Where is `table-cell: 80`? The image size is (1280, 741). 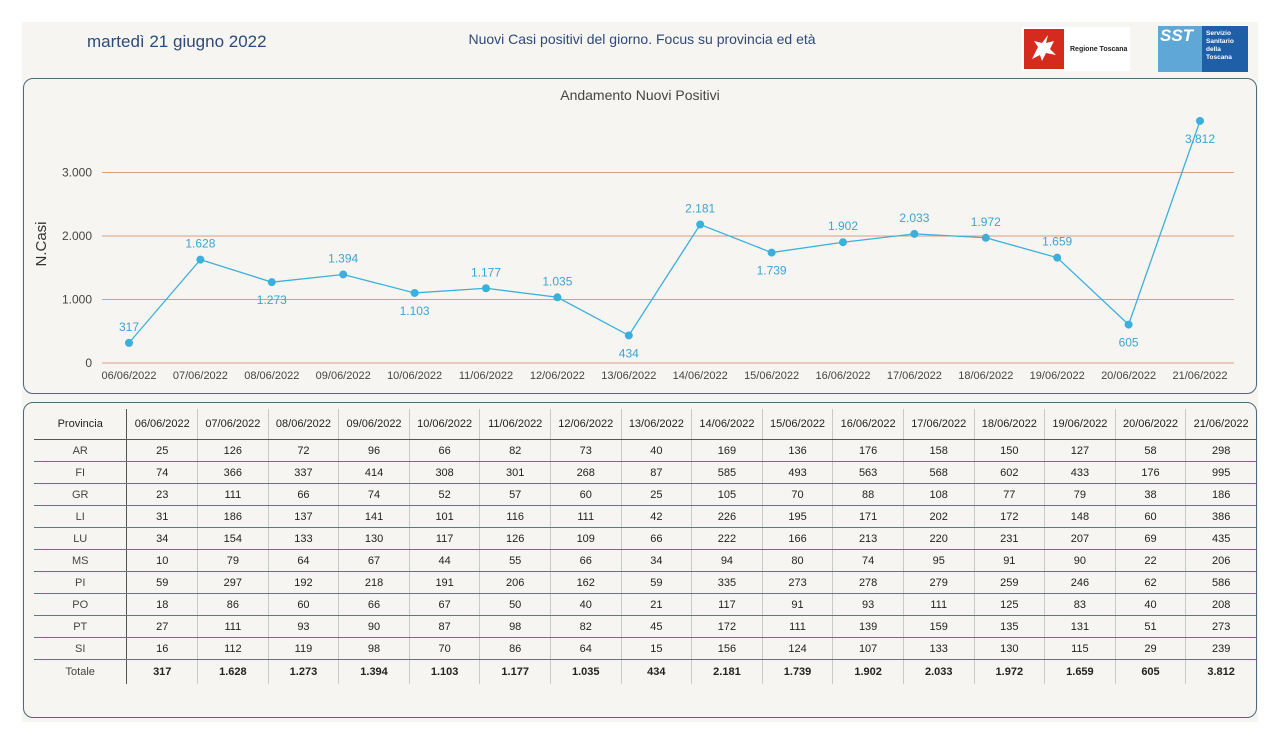 table-cell: 80 is located at coordinates (797, 560).